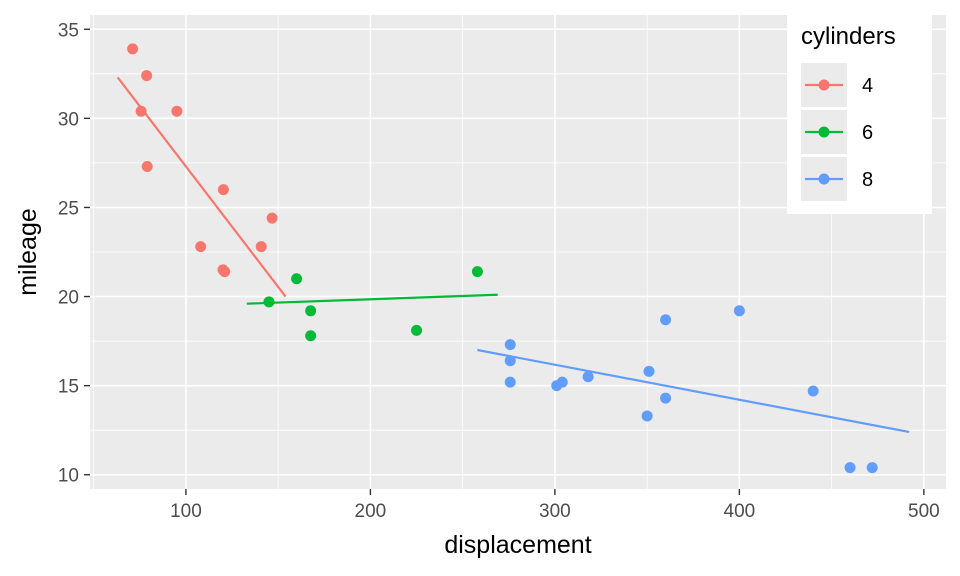  I want to click on legend-title: cylinders, so click(848, 36).